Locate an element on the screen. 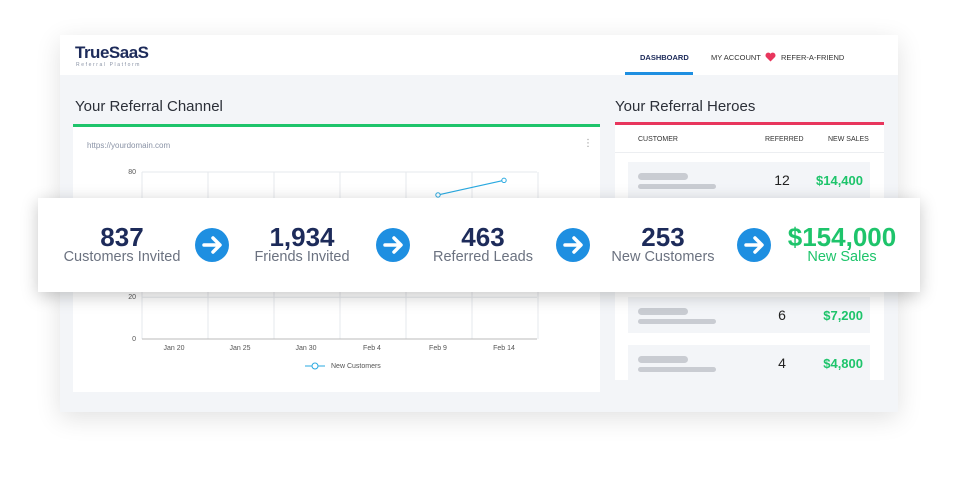  stat-value: 837 is located at coordinates (122, 237).